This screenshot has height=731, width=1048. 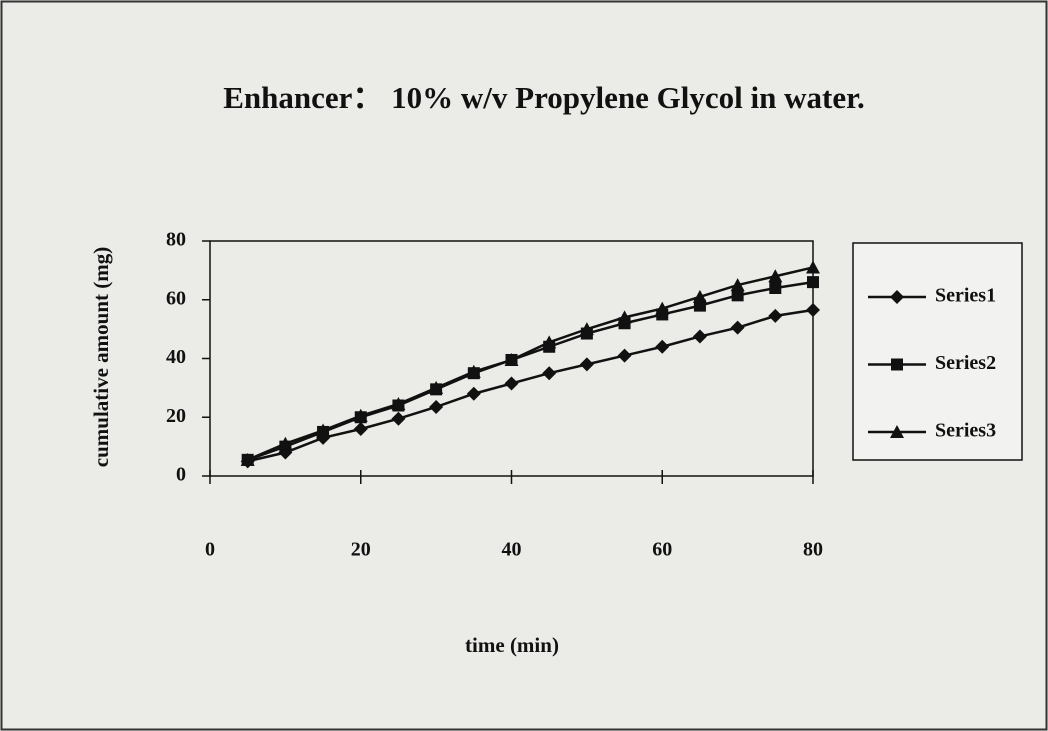 What do you see at coordinates (101, 357) in the screenshot?
I see `y-axis-label: cumulative amount (mg)` at bounding box center [101, 357].